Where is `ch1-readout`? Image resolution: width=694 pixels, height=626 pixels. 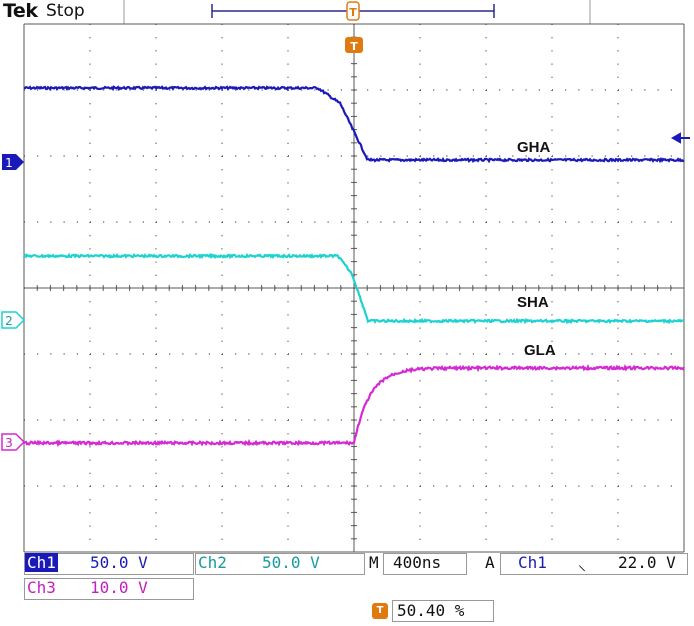
ch1-readout is located at coordinates (109, 564).